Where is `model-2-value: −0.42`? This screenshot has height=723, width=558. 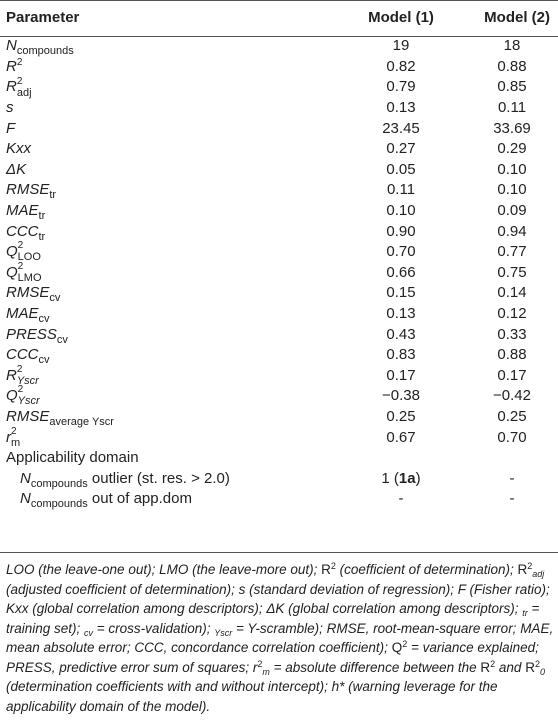
model-2-value: −0.42 is located at coordinates (512, 396).